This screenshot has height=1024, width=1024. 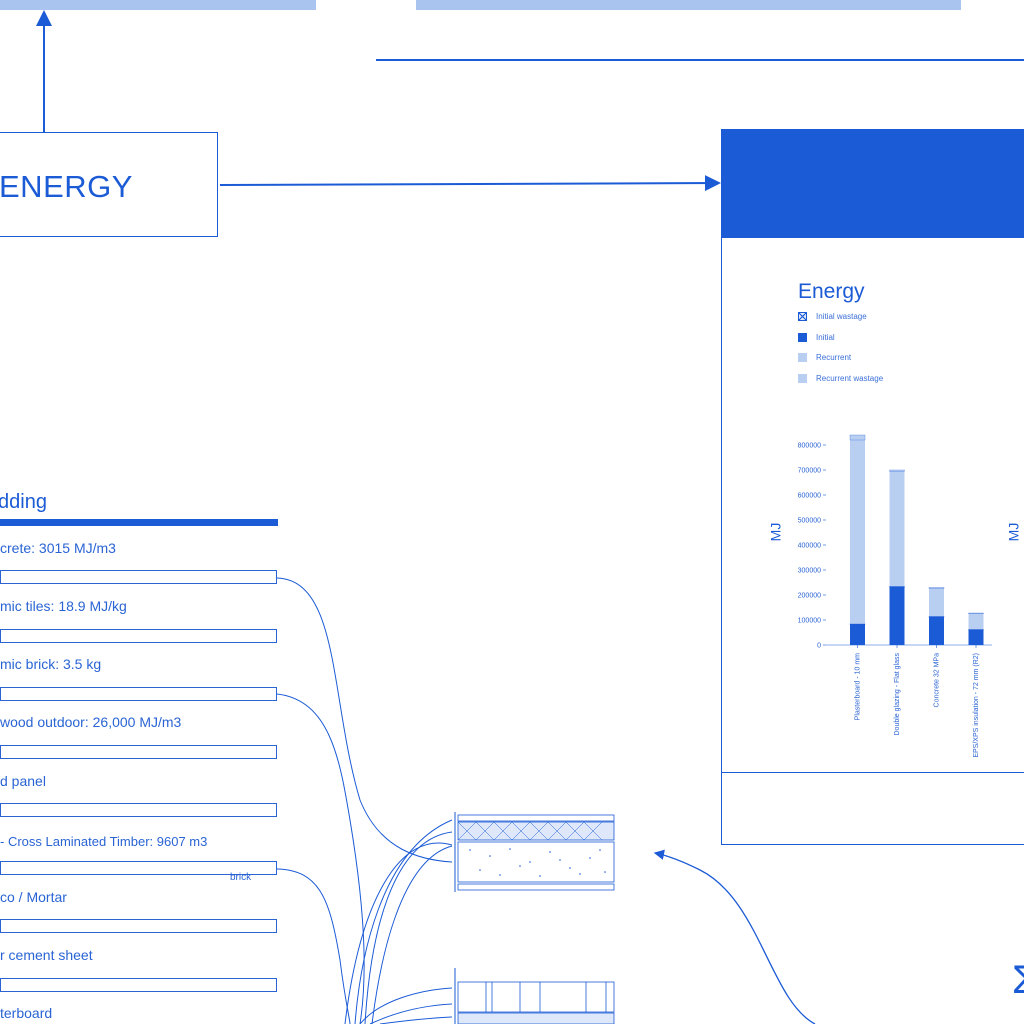 What do you see at coordinates (840, 379) in the screenshot?
I see `legend-item-recurrent-wastage: Recurrent wastage` at bounding box center [840, 379].